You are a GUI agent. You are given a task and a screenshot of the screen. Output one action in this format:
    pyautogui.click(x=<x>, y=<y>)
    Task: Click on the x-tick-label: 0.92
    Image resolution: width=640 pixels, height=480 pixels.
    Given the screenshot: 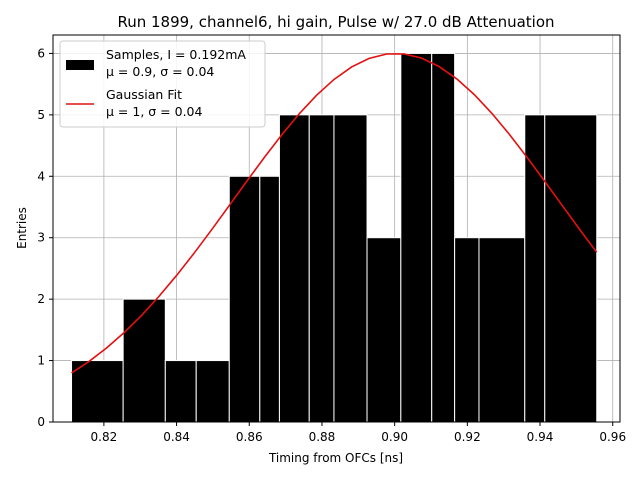 What is the action you would take?
    pyautogui.click(x=467, y=437)
    